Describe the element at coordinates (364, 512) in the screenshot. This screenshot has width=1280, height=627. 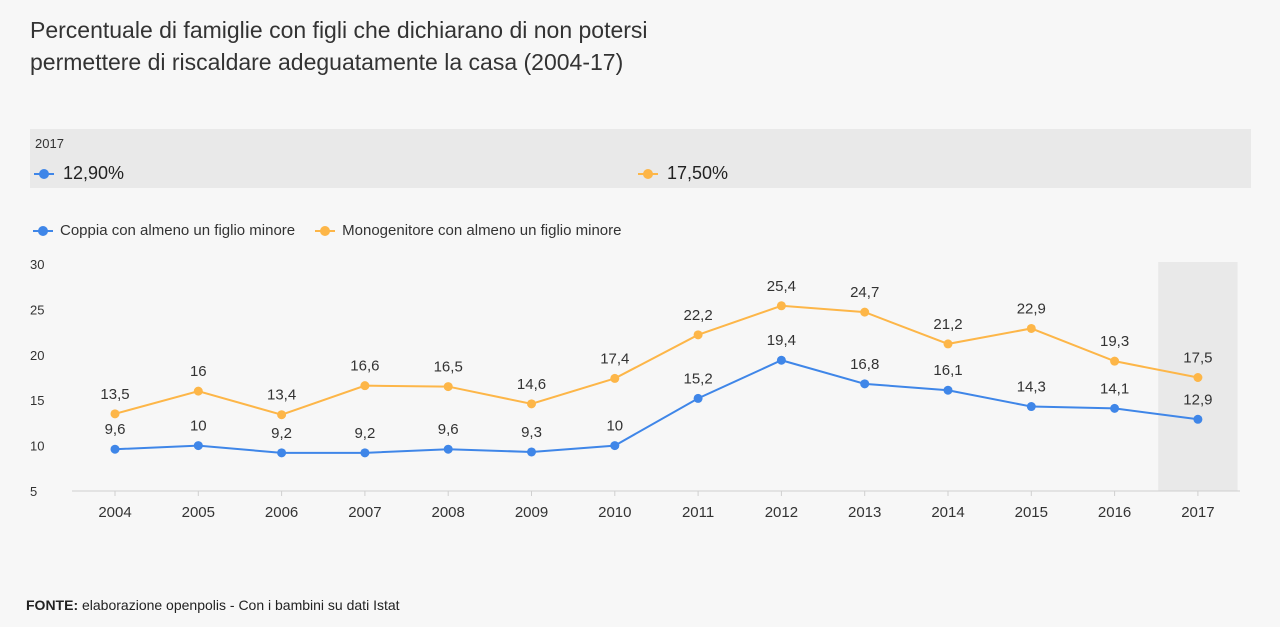
I see `x-tick-label: 2007` at that location.